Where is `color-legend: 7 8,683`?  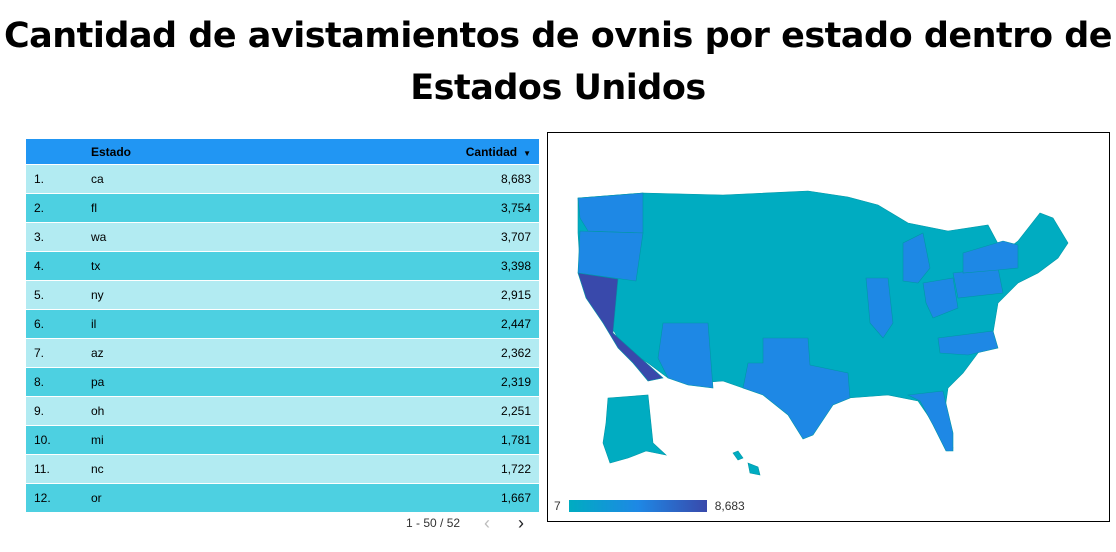 color-legend: 7 8,683 is located at coordinates (649, 506).